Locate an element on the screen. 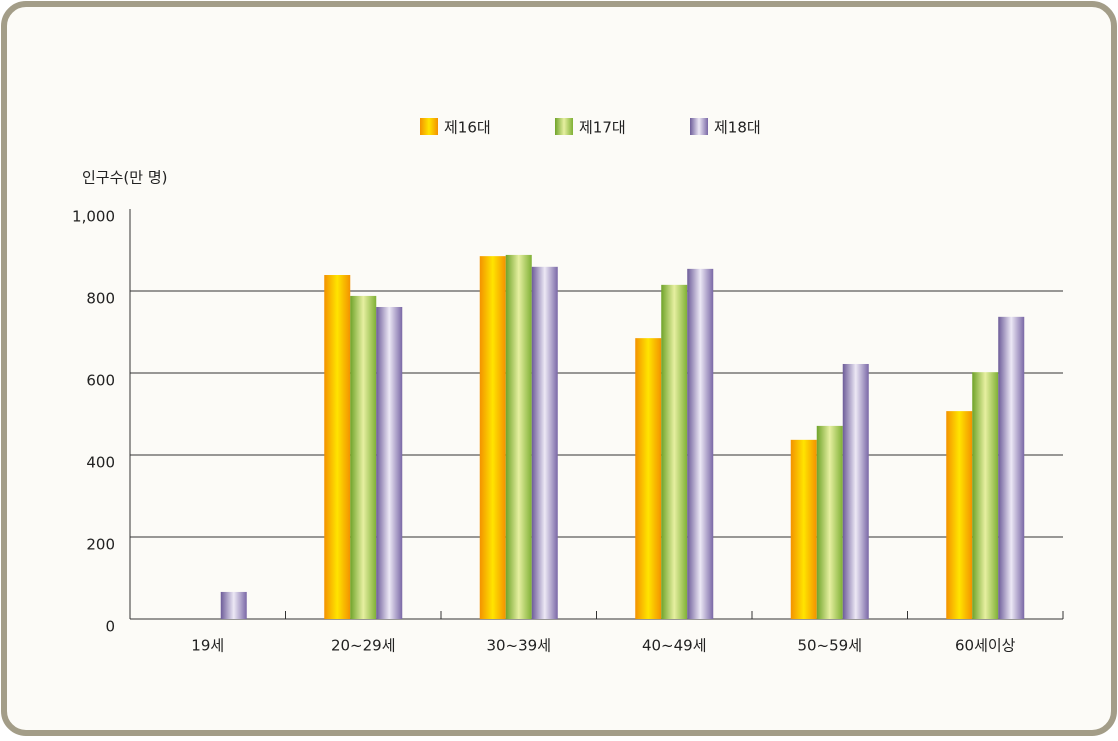 This screenshot has width=1118, height=741. x-tick-label: 20~29세 is located at coordinates (363, 646).